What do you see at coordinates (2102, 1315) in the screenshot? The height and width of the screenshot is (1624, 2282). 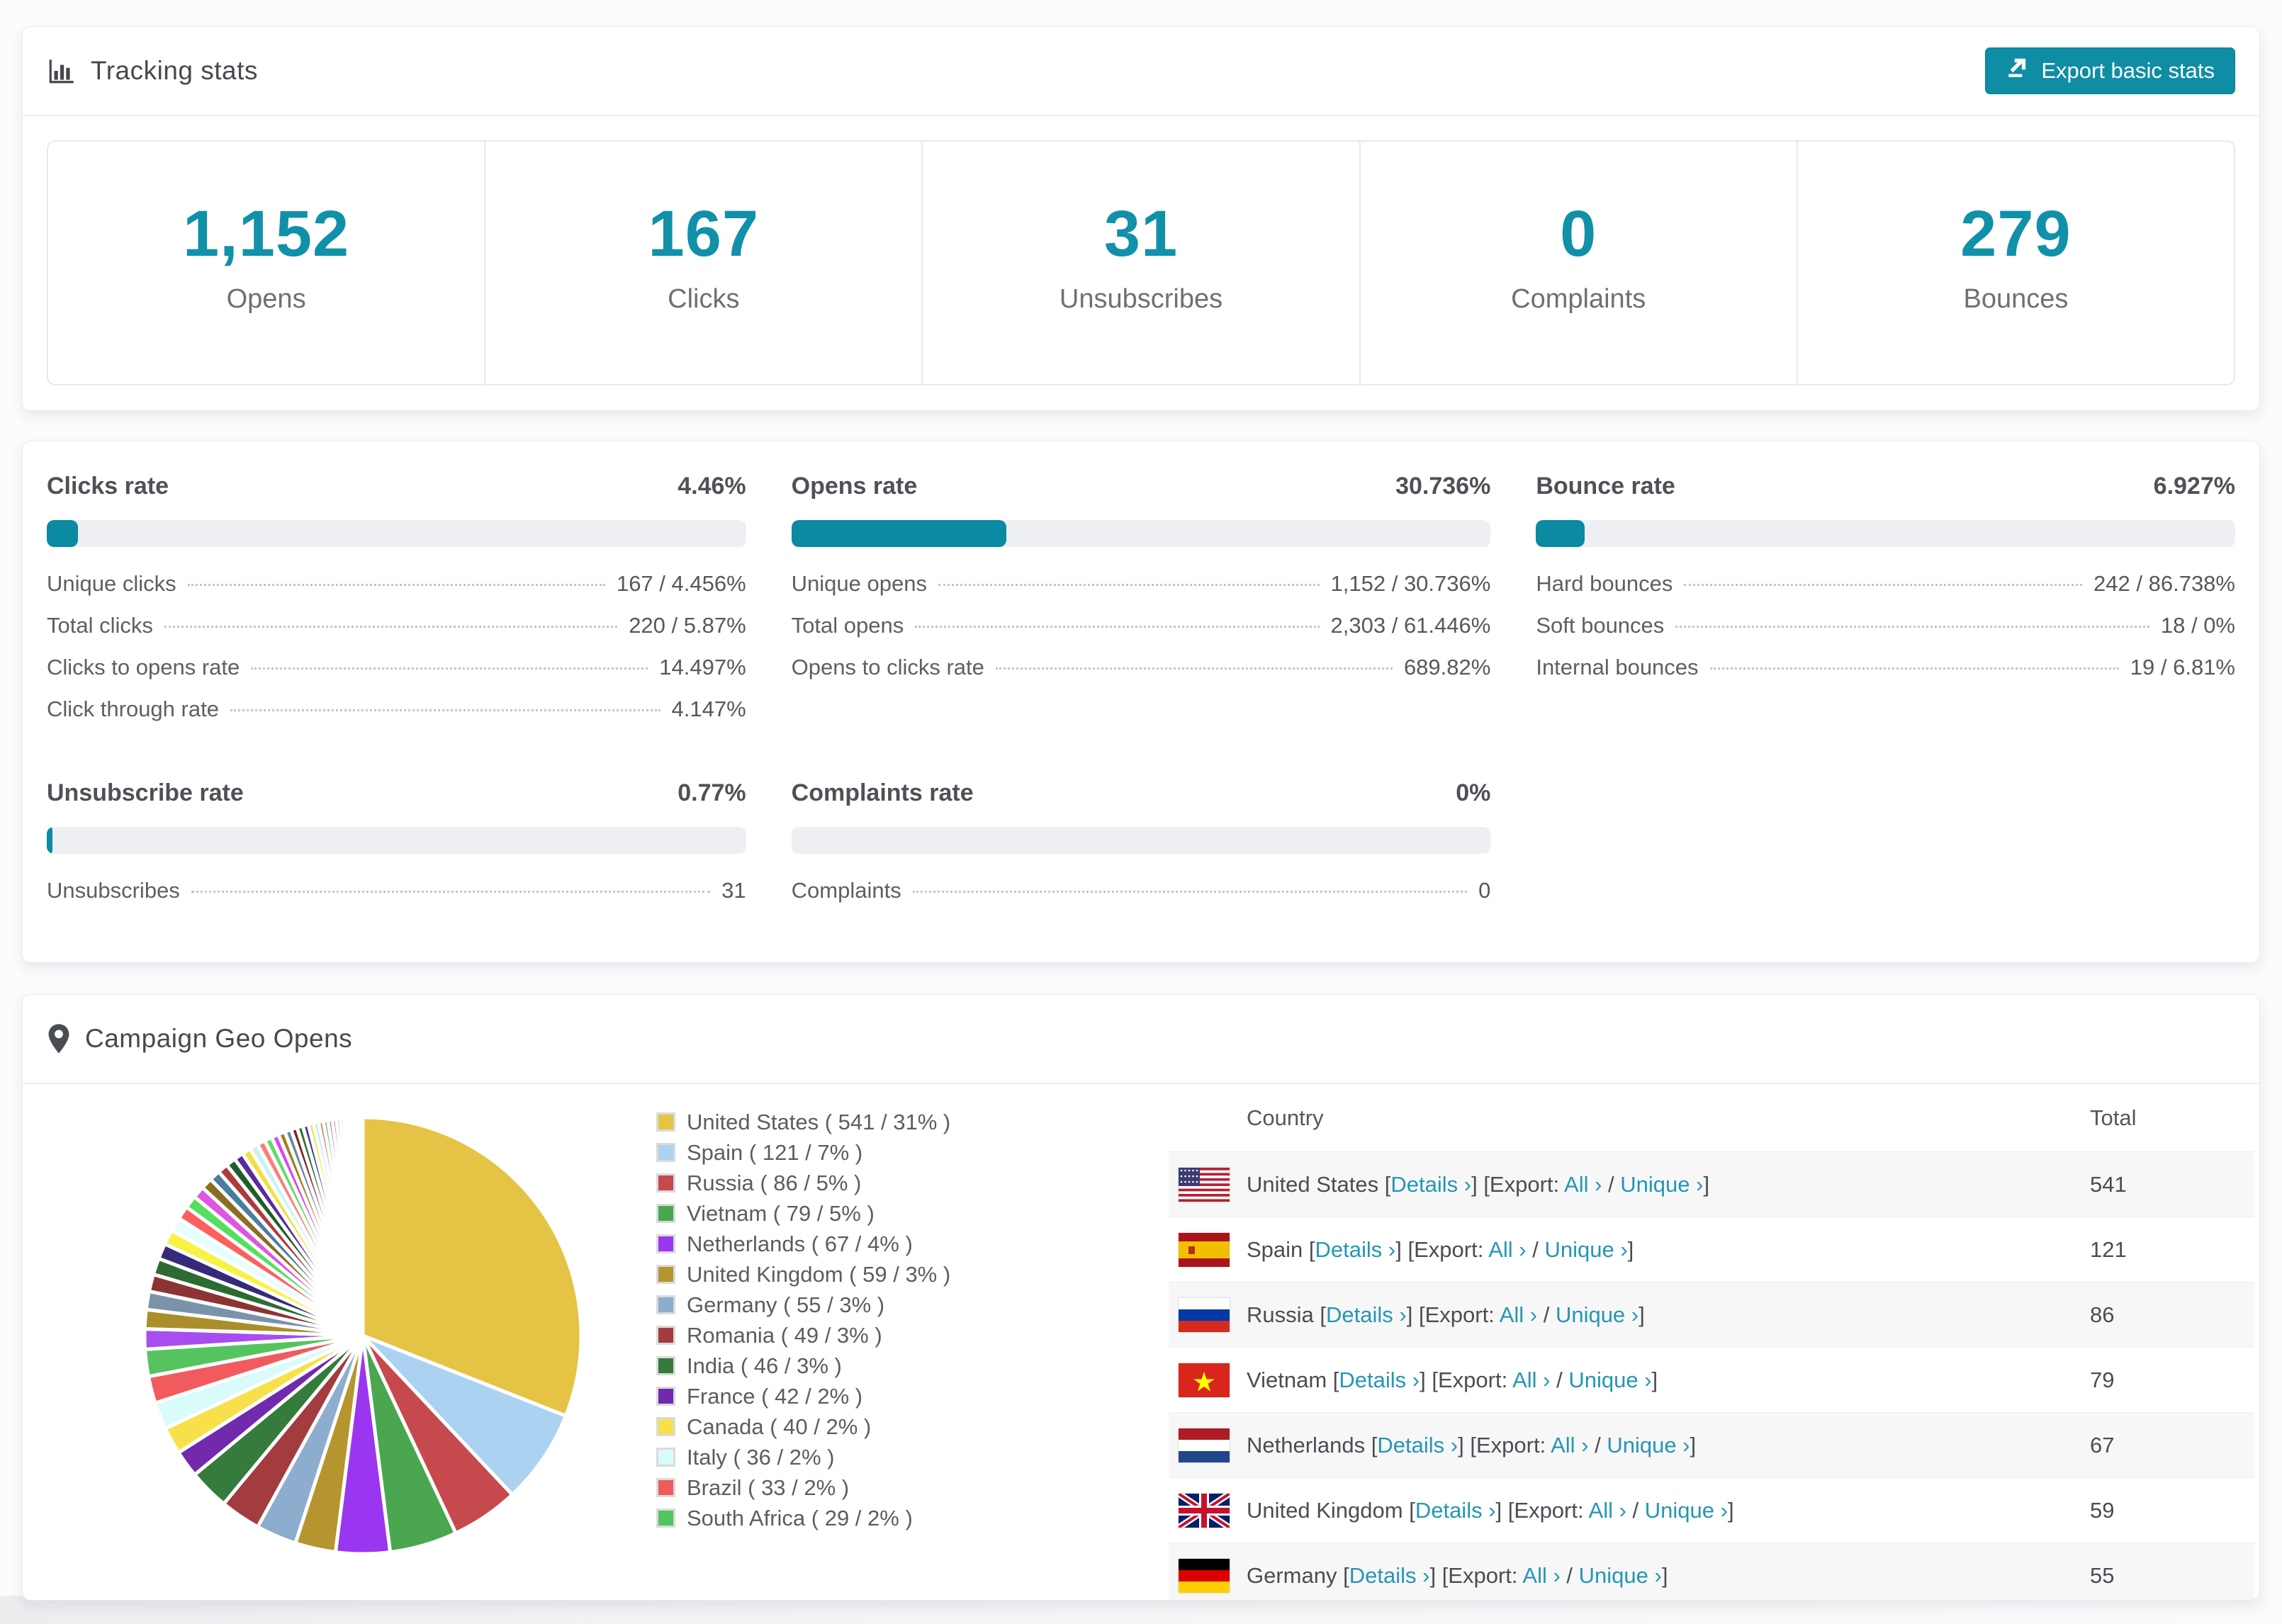 I see `total-cell: 86` at bounding box center [2102, 1315].